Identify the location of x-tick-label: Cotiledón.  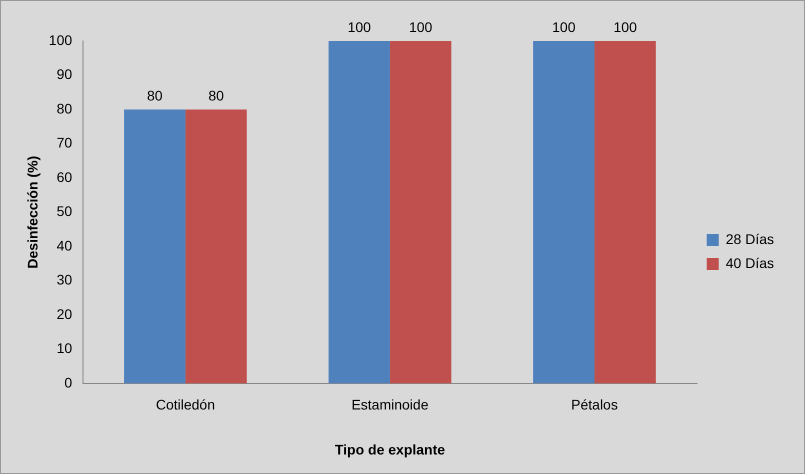
(185, 404).